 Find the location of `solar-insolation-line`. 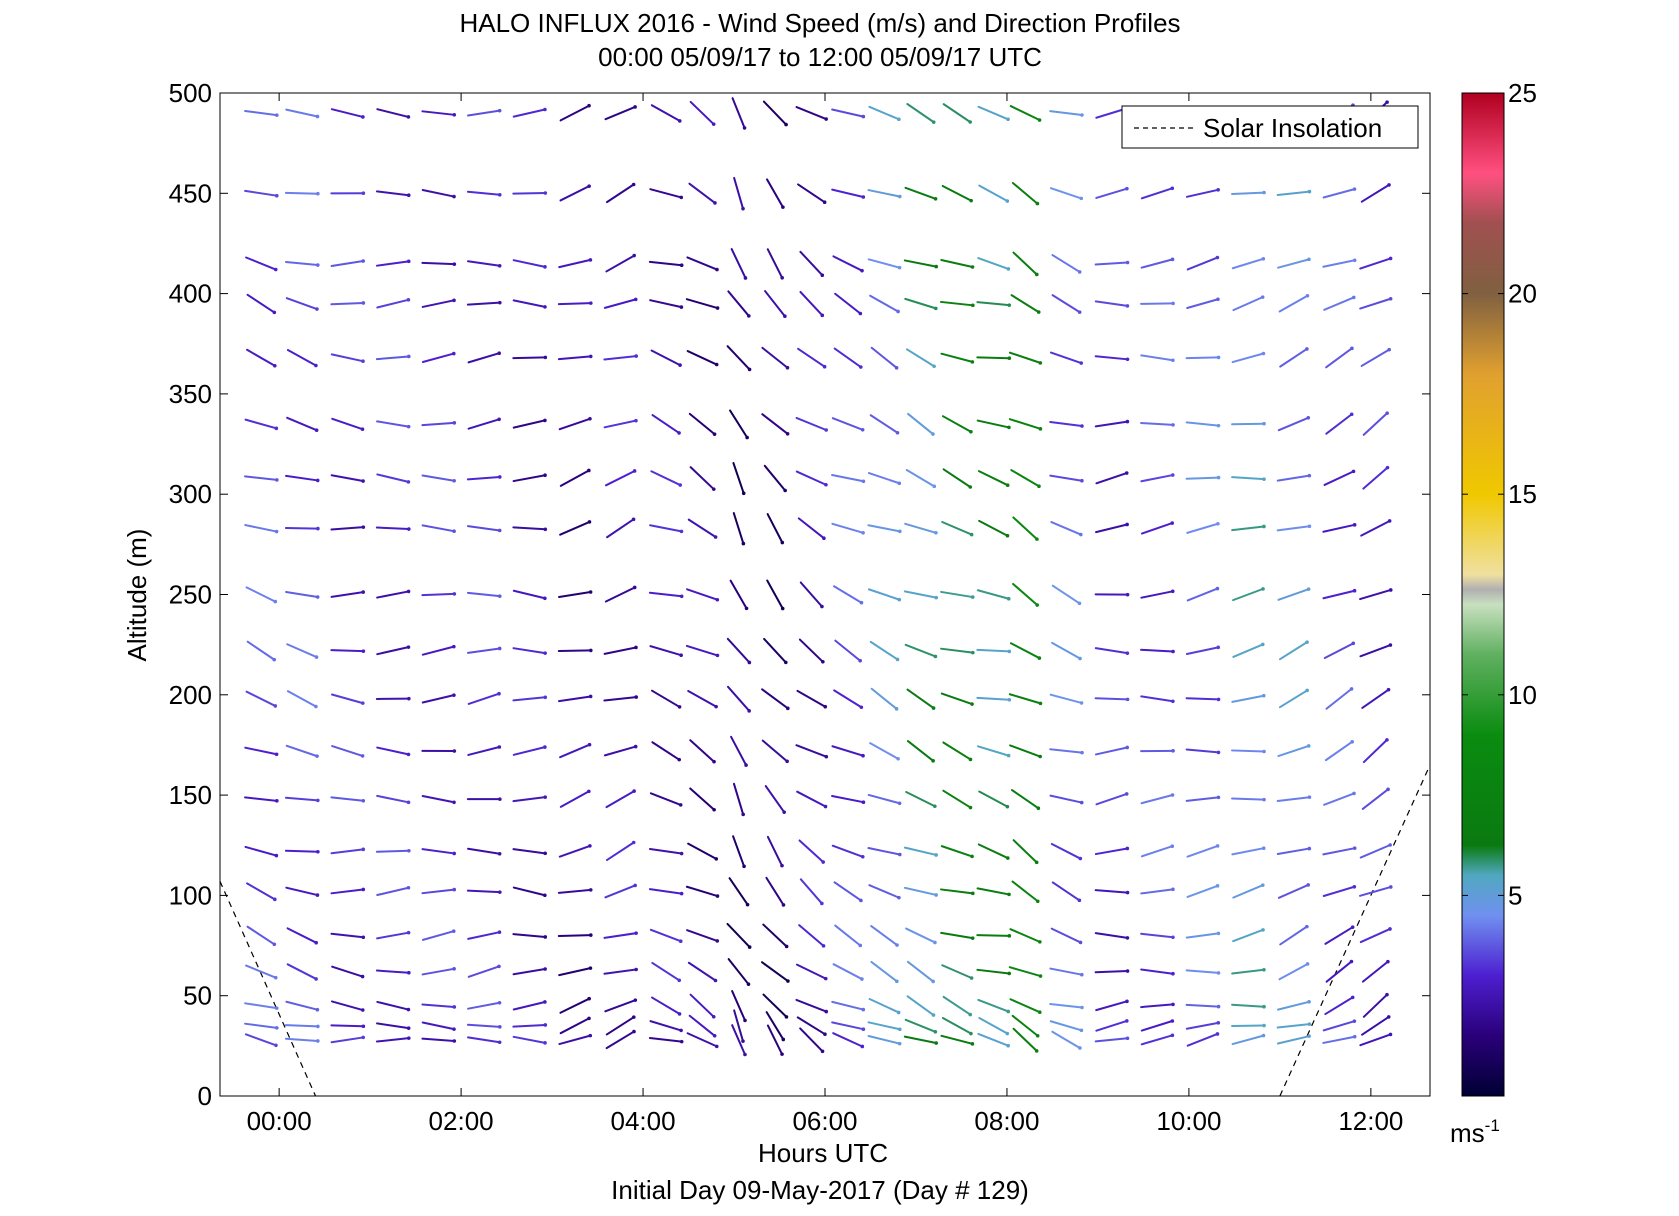

solar-insolation-line is located at coordinates (1355, 930).